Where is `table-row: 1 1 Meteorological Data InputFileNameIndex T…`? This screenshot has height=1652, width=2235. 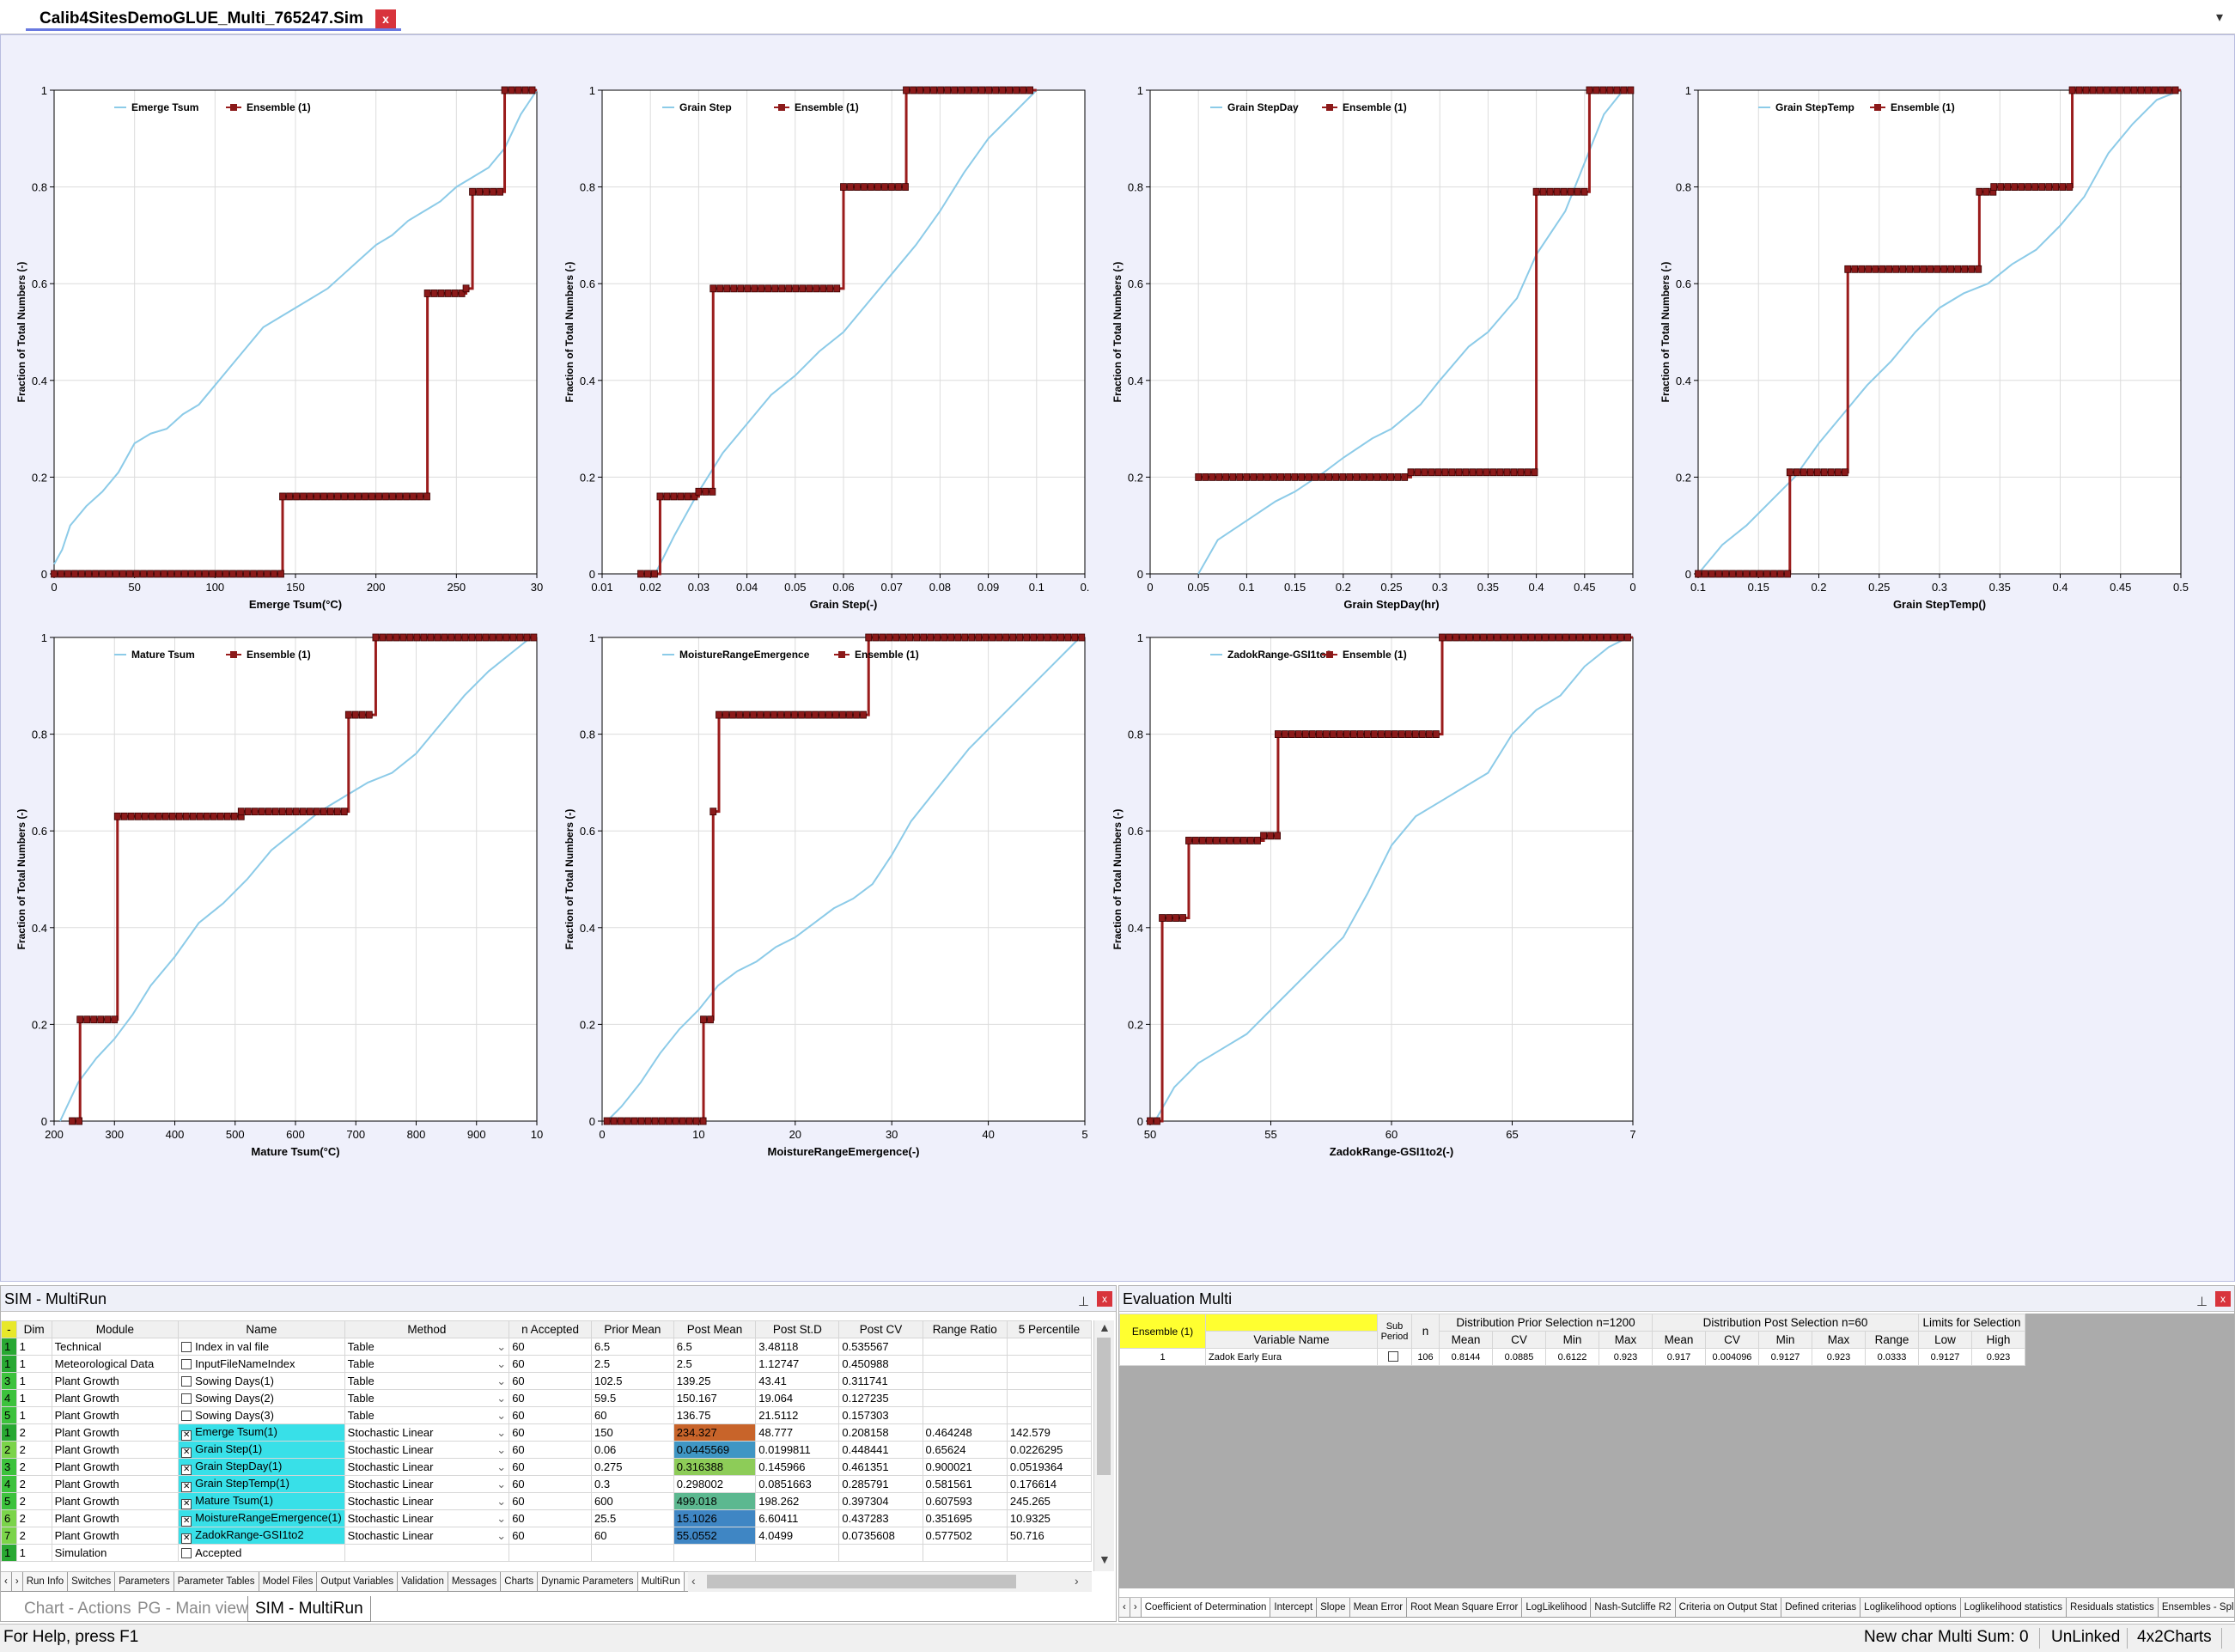
table-row: 1 1 Meteorological Data InputFileNameIndex T… is located at coordinates (547, 1364).